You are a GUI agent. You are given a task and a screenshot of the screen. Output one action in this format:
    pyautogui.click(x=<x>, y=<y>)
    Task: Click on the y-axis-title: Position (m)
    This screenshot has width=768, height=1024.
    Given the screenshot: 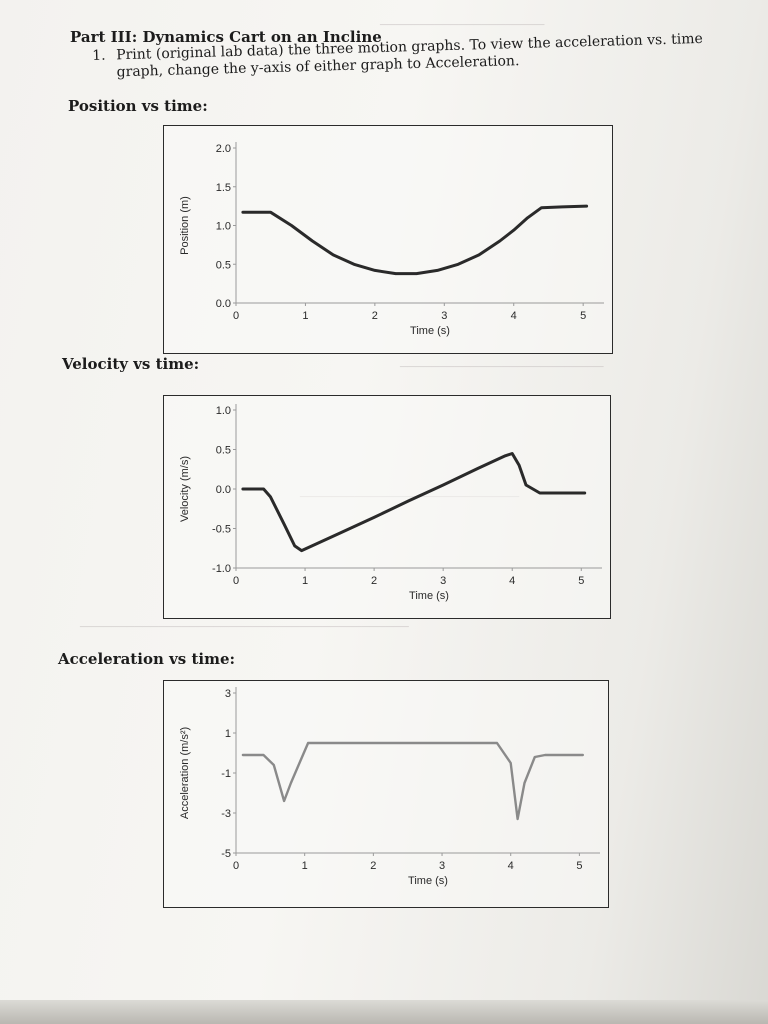 What is the action you would take?
    pyautogui.click(x=185, y=225)
    